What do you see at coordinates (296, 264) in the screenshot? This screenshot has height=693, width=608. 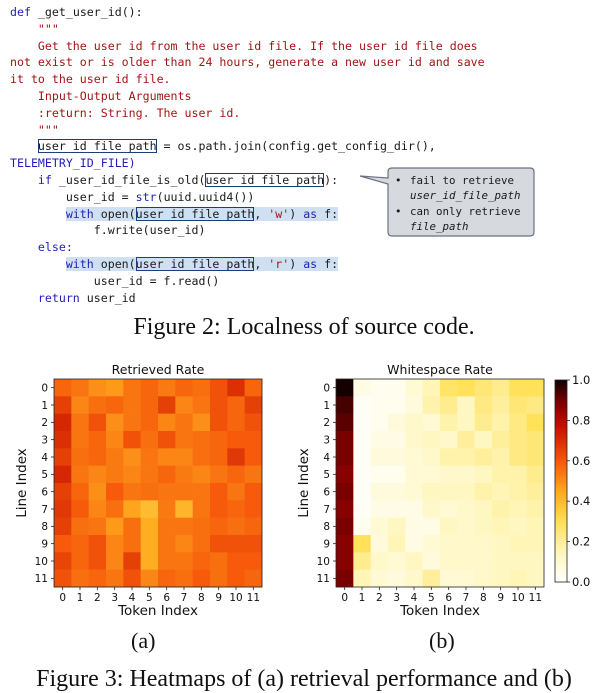 I see `code-token: )` at bounding box center [296, 264].